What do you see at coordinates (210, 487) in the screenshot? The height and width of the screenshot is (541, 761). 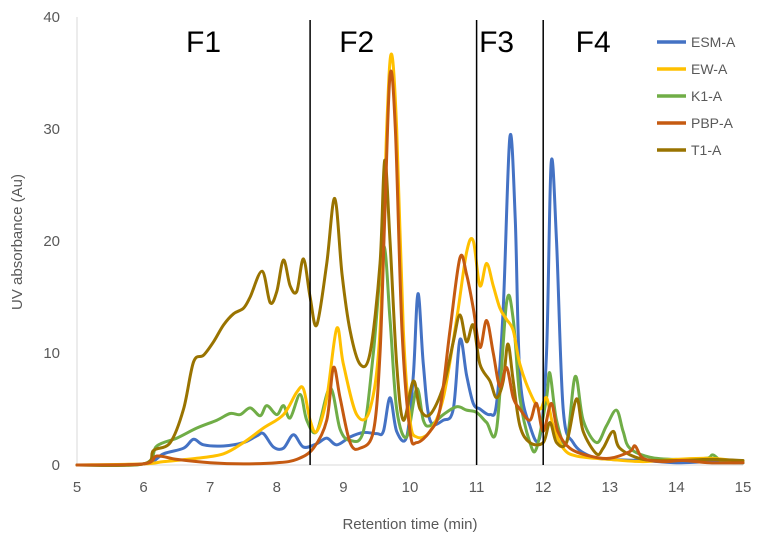 I see `x-tick-label: 7` at bounding box center [210, 487].